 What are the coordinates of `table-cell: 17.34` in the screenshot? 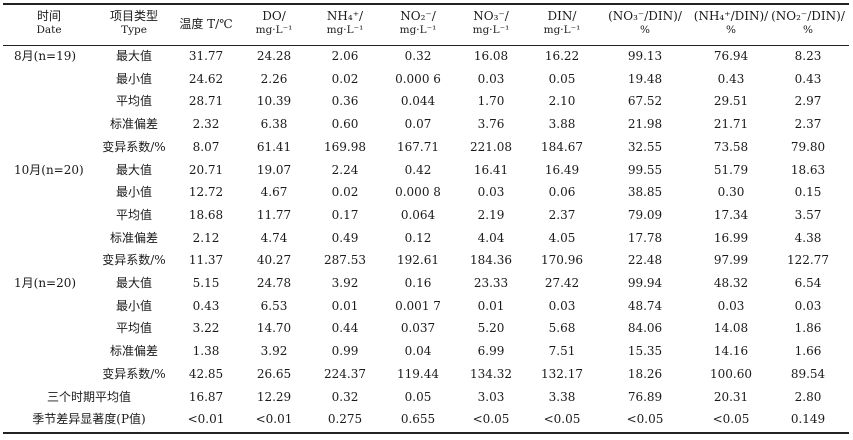 It's located at (731, 214).